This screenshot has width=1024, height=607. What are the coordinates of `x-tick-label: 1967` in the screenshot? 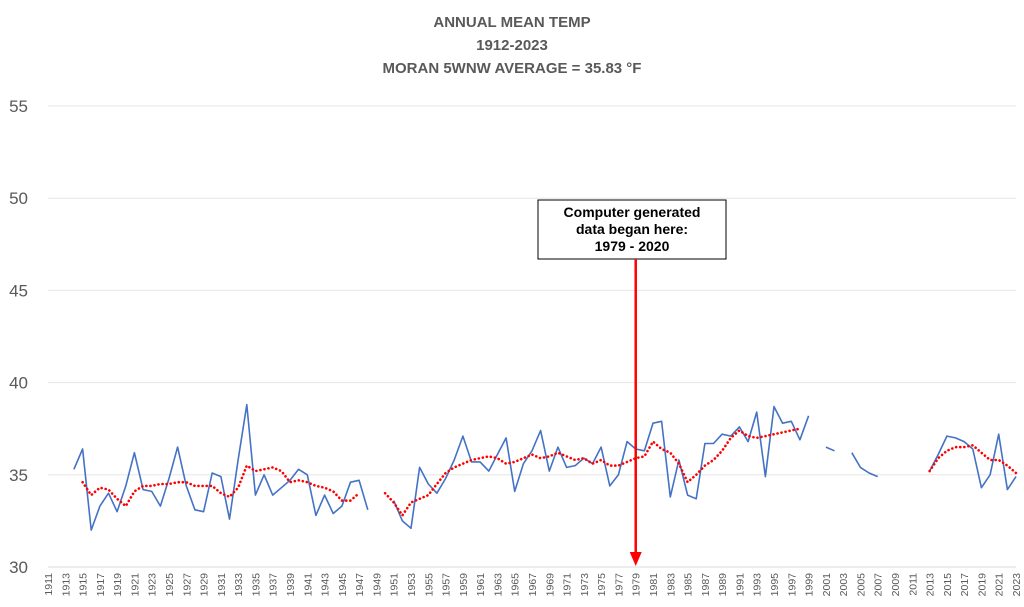 It's located at (533, 585).